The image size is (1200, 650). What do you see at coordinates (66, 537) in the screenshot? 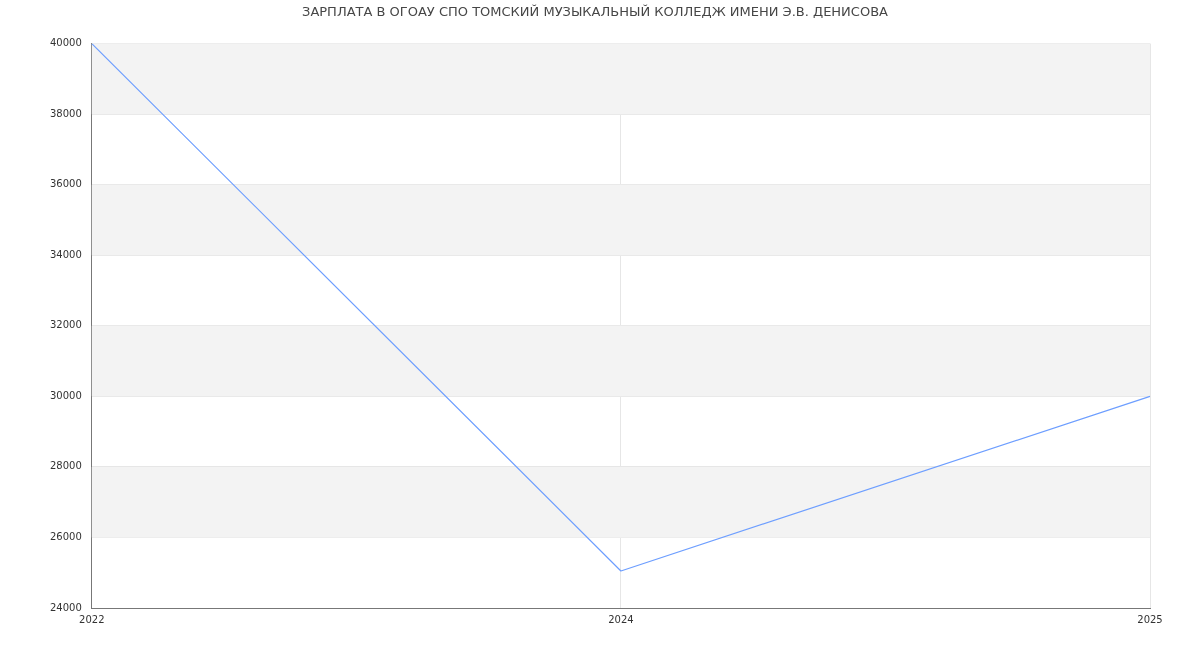
I see `y-tick-label: 26000` at bounding box center [66, 537].